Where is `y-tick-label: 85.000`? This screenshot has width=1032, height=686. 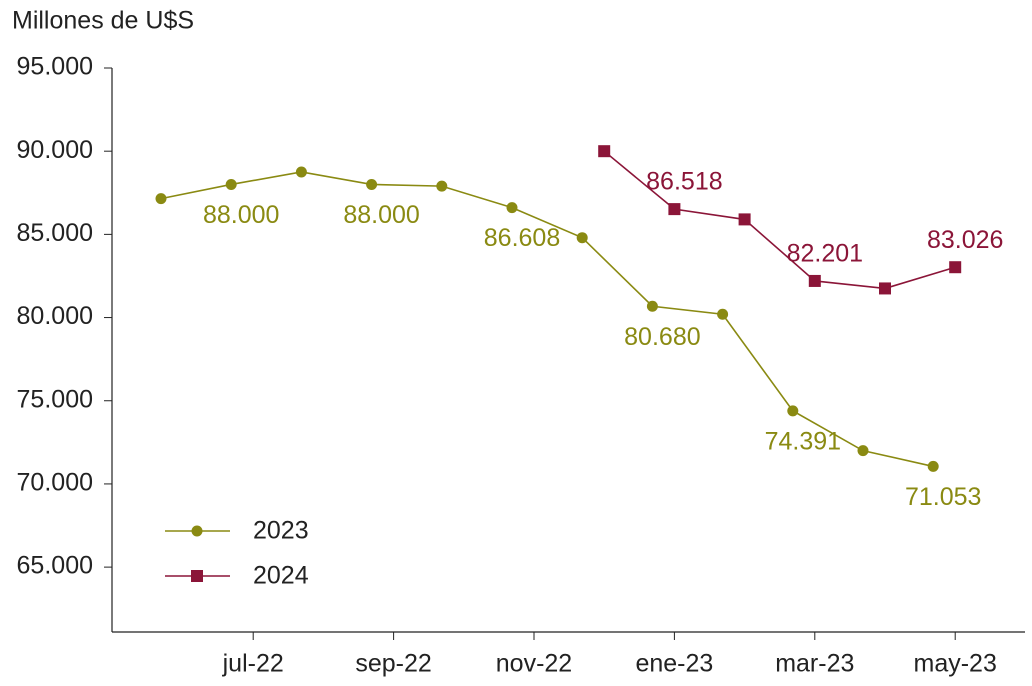
y-tick-label: 85.000 is located at coordinates (55, 233).